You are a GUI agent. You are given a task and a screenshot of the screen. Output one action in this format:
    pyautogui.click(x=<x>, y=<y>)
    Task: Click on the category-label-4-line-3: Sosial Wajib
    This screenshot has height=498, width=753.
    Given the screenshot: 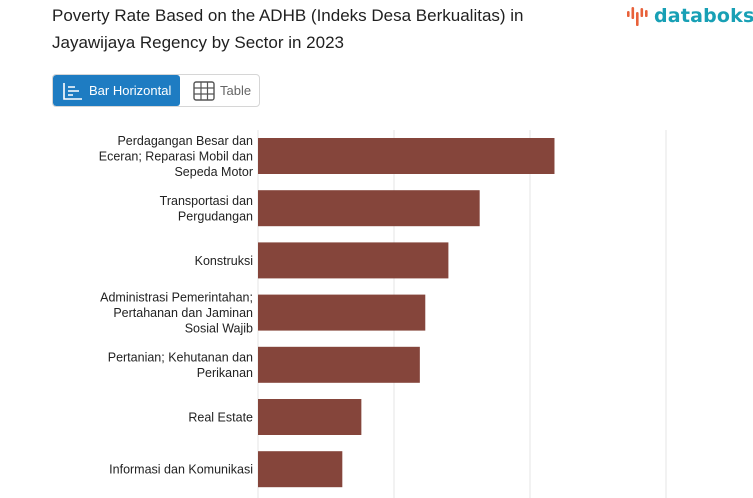 What is the action you would take?
    pyautogui.click(x=219, y=329)
    